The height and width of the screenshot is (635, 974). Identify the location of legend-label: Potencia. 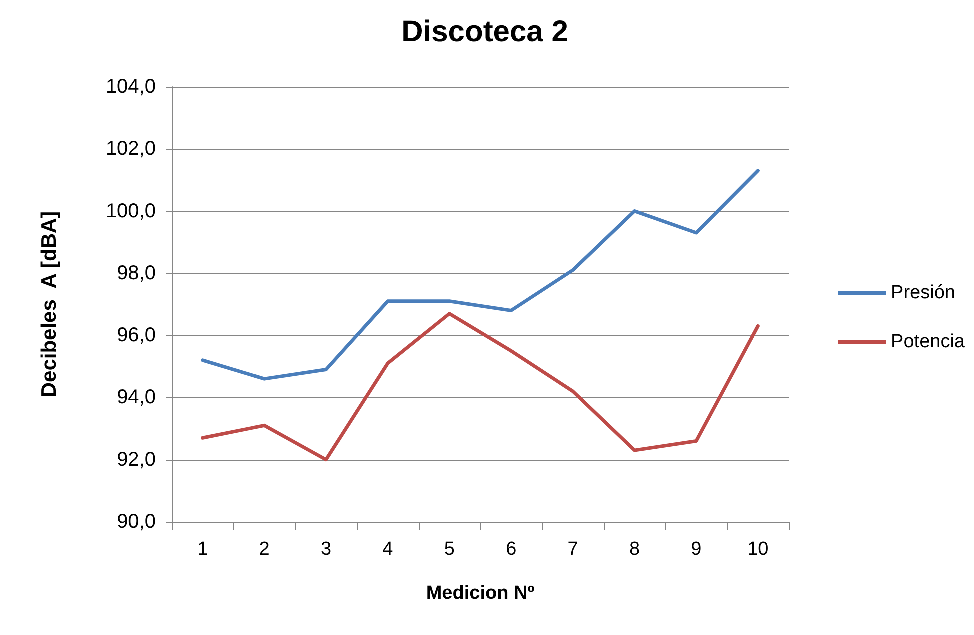
(928, 342).